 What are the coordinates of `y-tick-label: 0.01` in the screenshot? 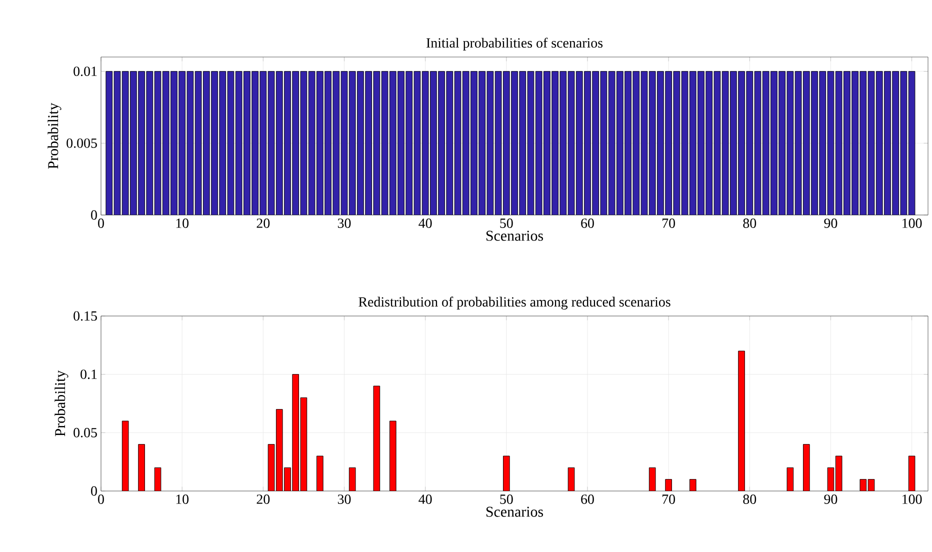 It's located at (85, 71).